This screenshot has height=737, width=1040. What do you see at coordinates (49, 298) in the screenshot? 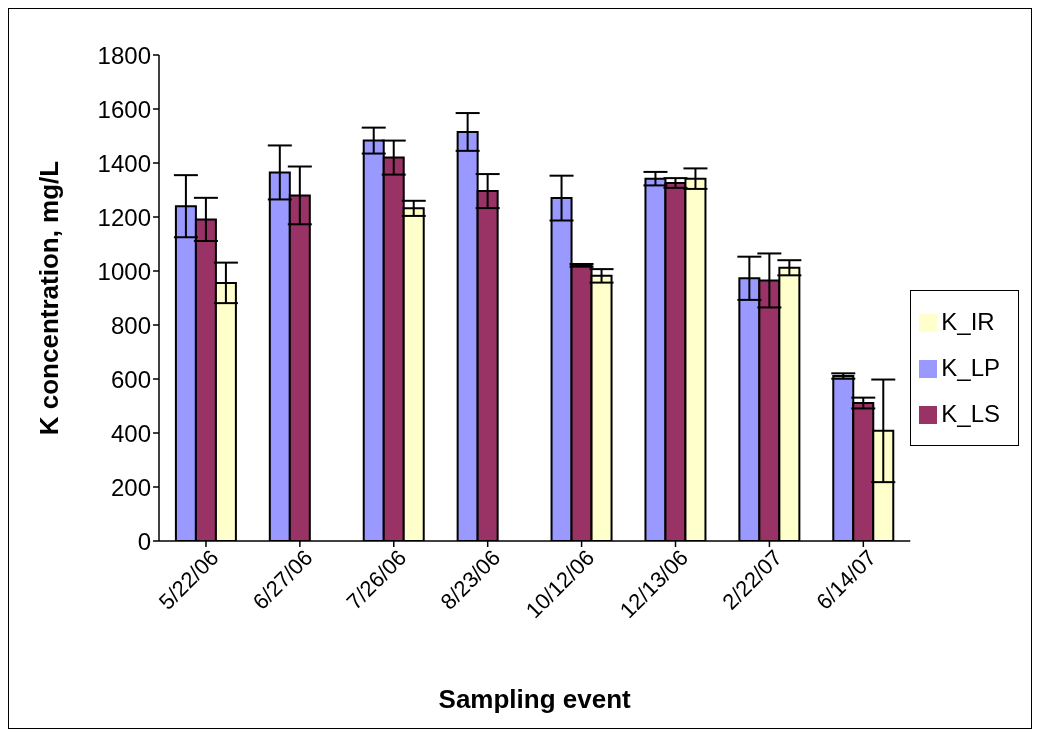
I see `y-axis-title: K concentration, mg/L` at bounding box center [49, 298].